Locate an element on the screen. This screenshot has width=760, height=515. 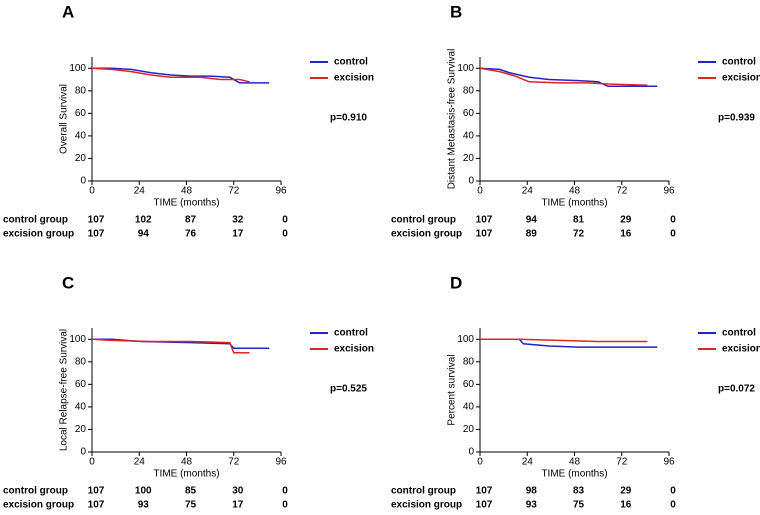
panel-label: B is located at coordinates (456, 11).